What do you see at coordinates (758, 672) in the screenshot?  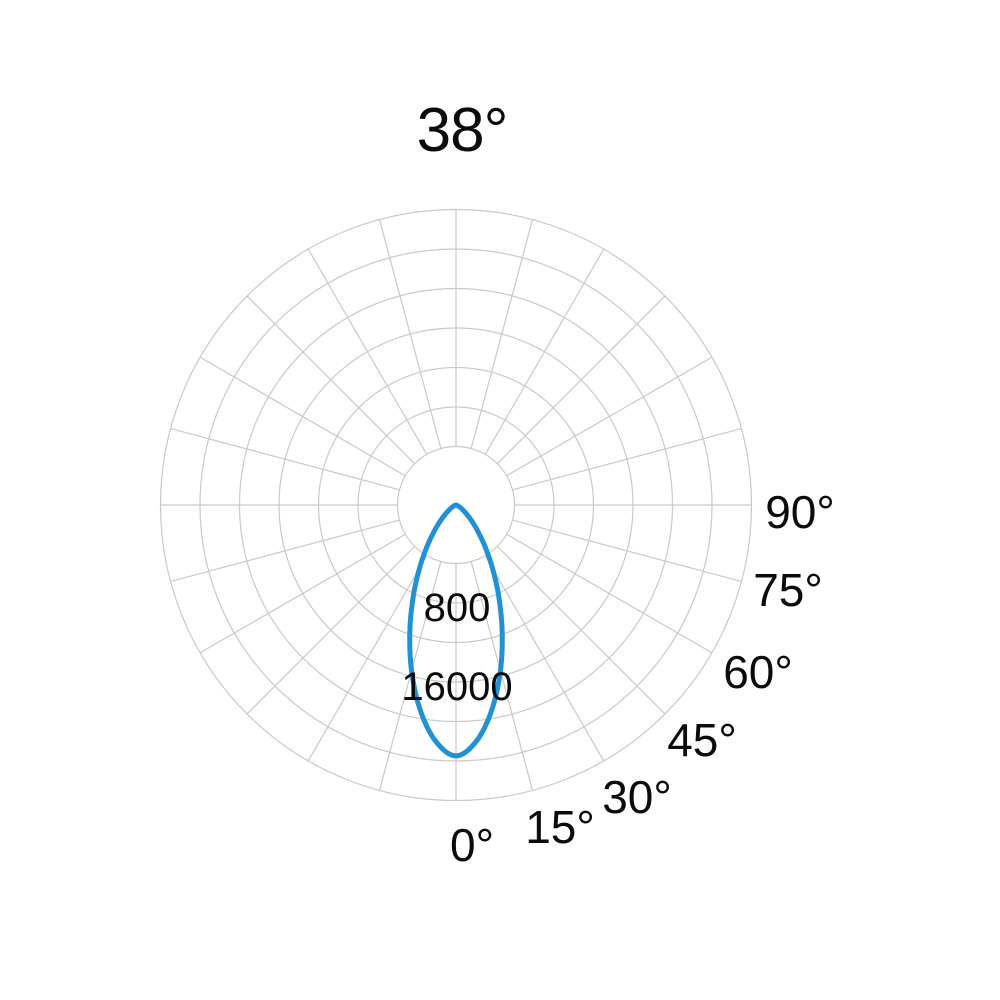 I see `angle-tick-60: 60°` at bounding box center [758, 672].